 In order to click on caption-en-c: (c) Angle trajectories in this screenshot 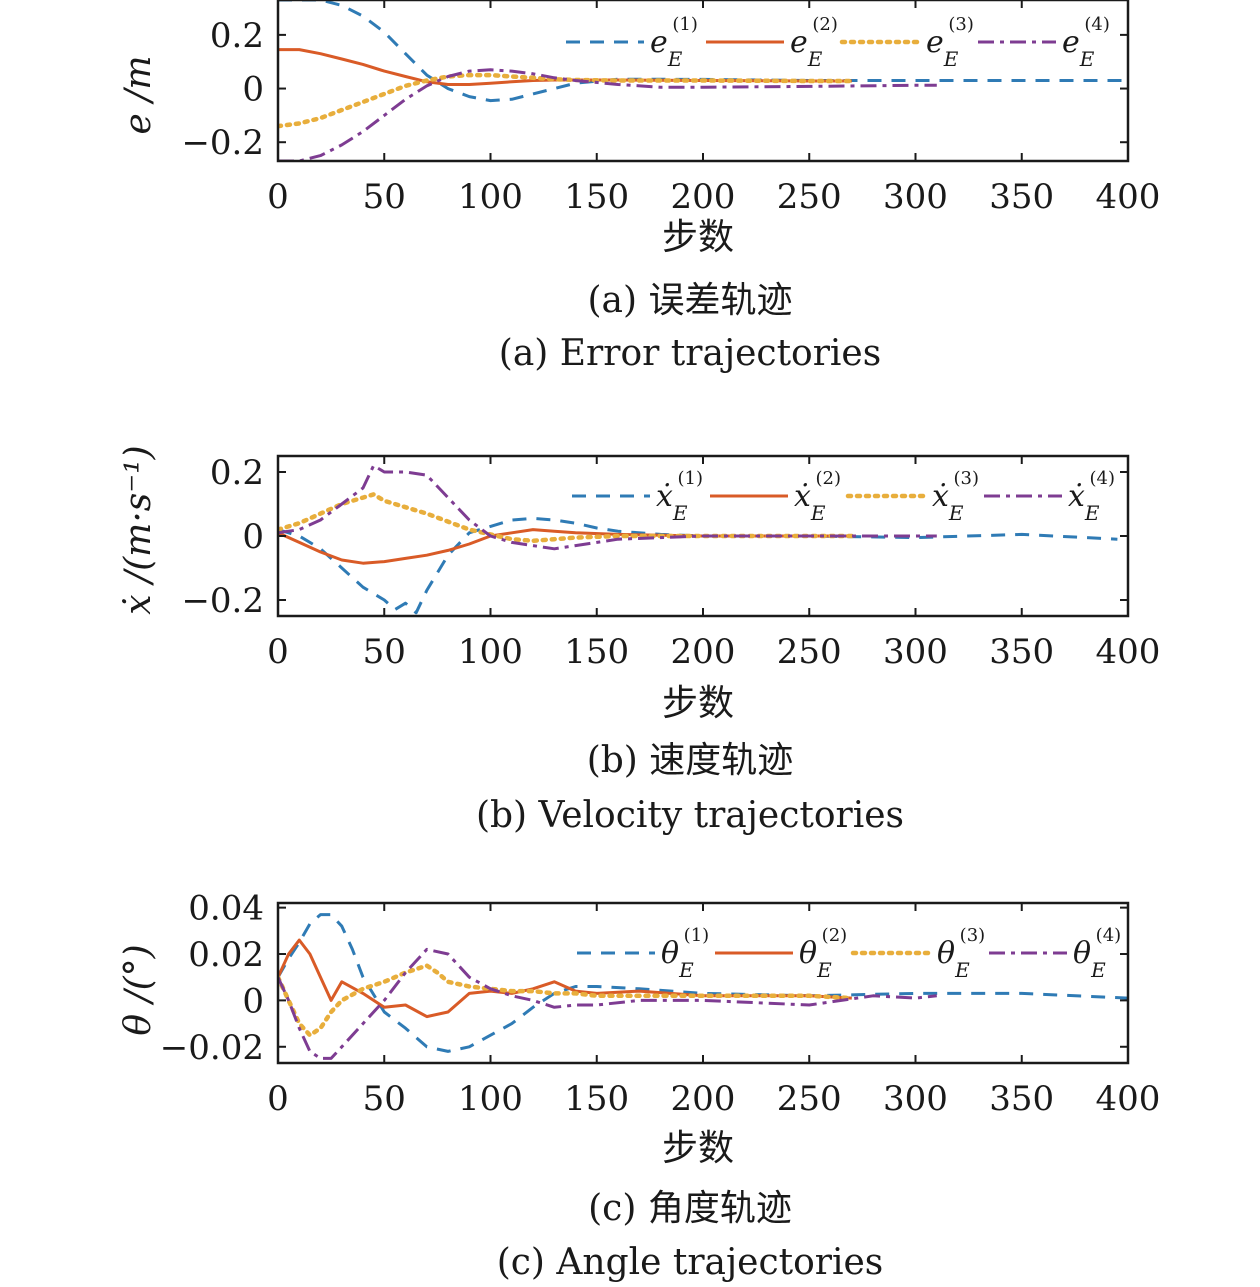, I will do `click(690, 1262)`.